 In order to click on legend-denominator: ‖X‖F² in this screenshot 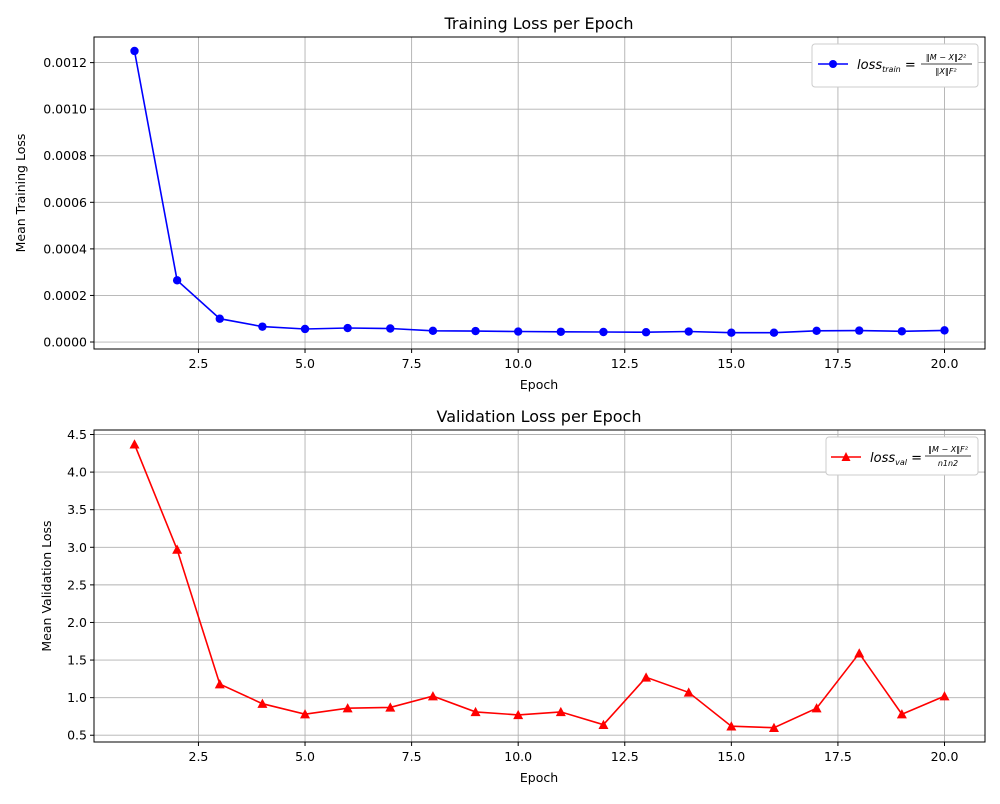, I will do `click(946, 71)`.